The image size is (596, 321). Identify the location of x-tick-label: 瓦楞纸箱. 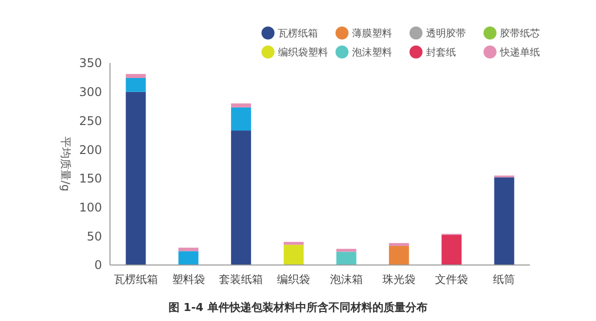
(136, 279).